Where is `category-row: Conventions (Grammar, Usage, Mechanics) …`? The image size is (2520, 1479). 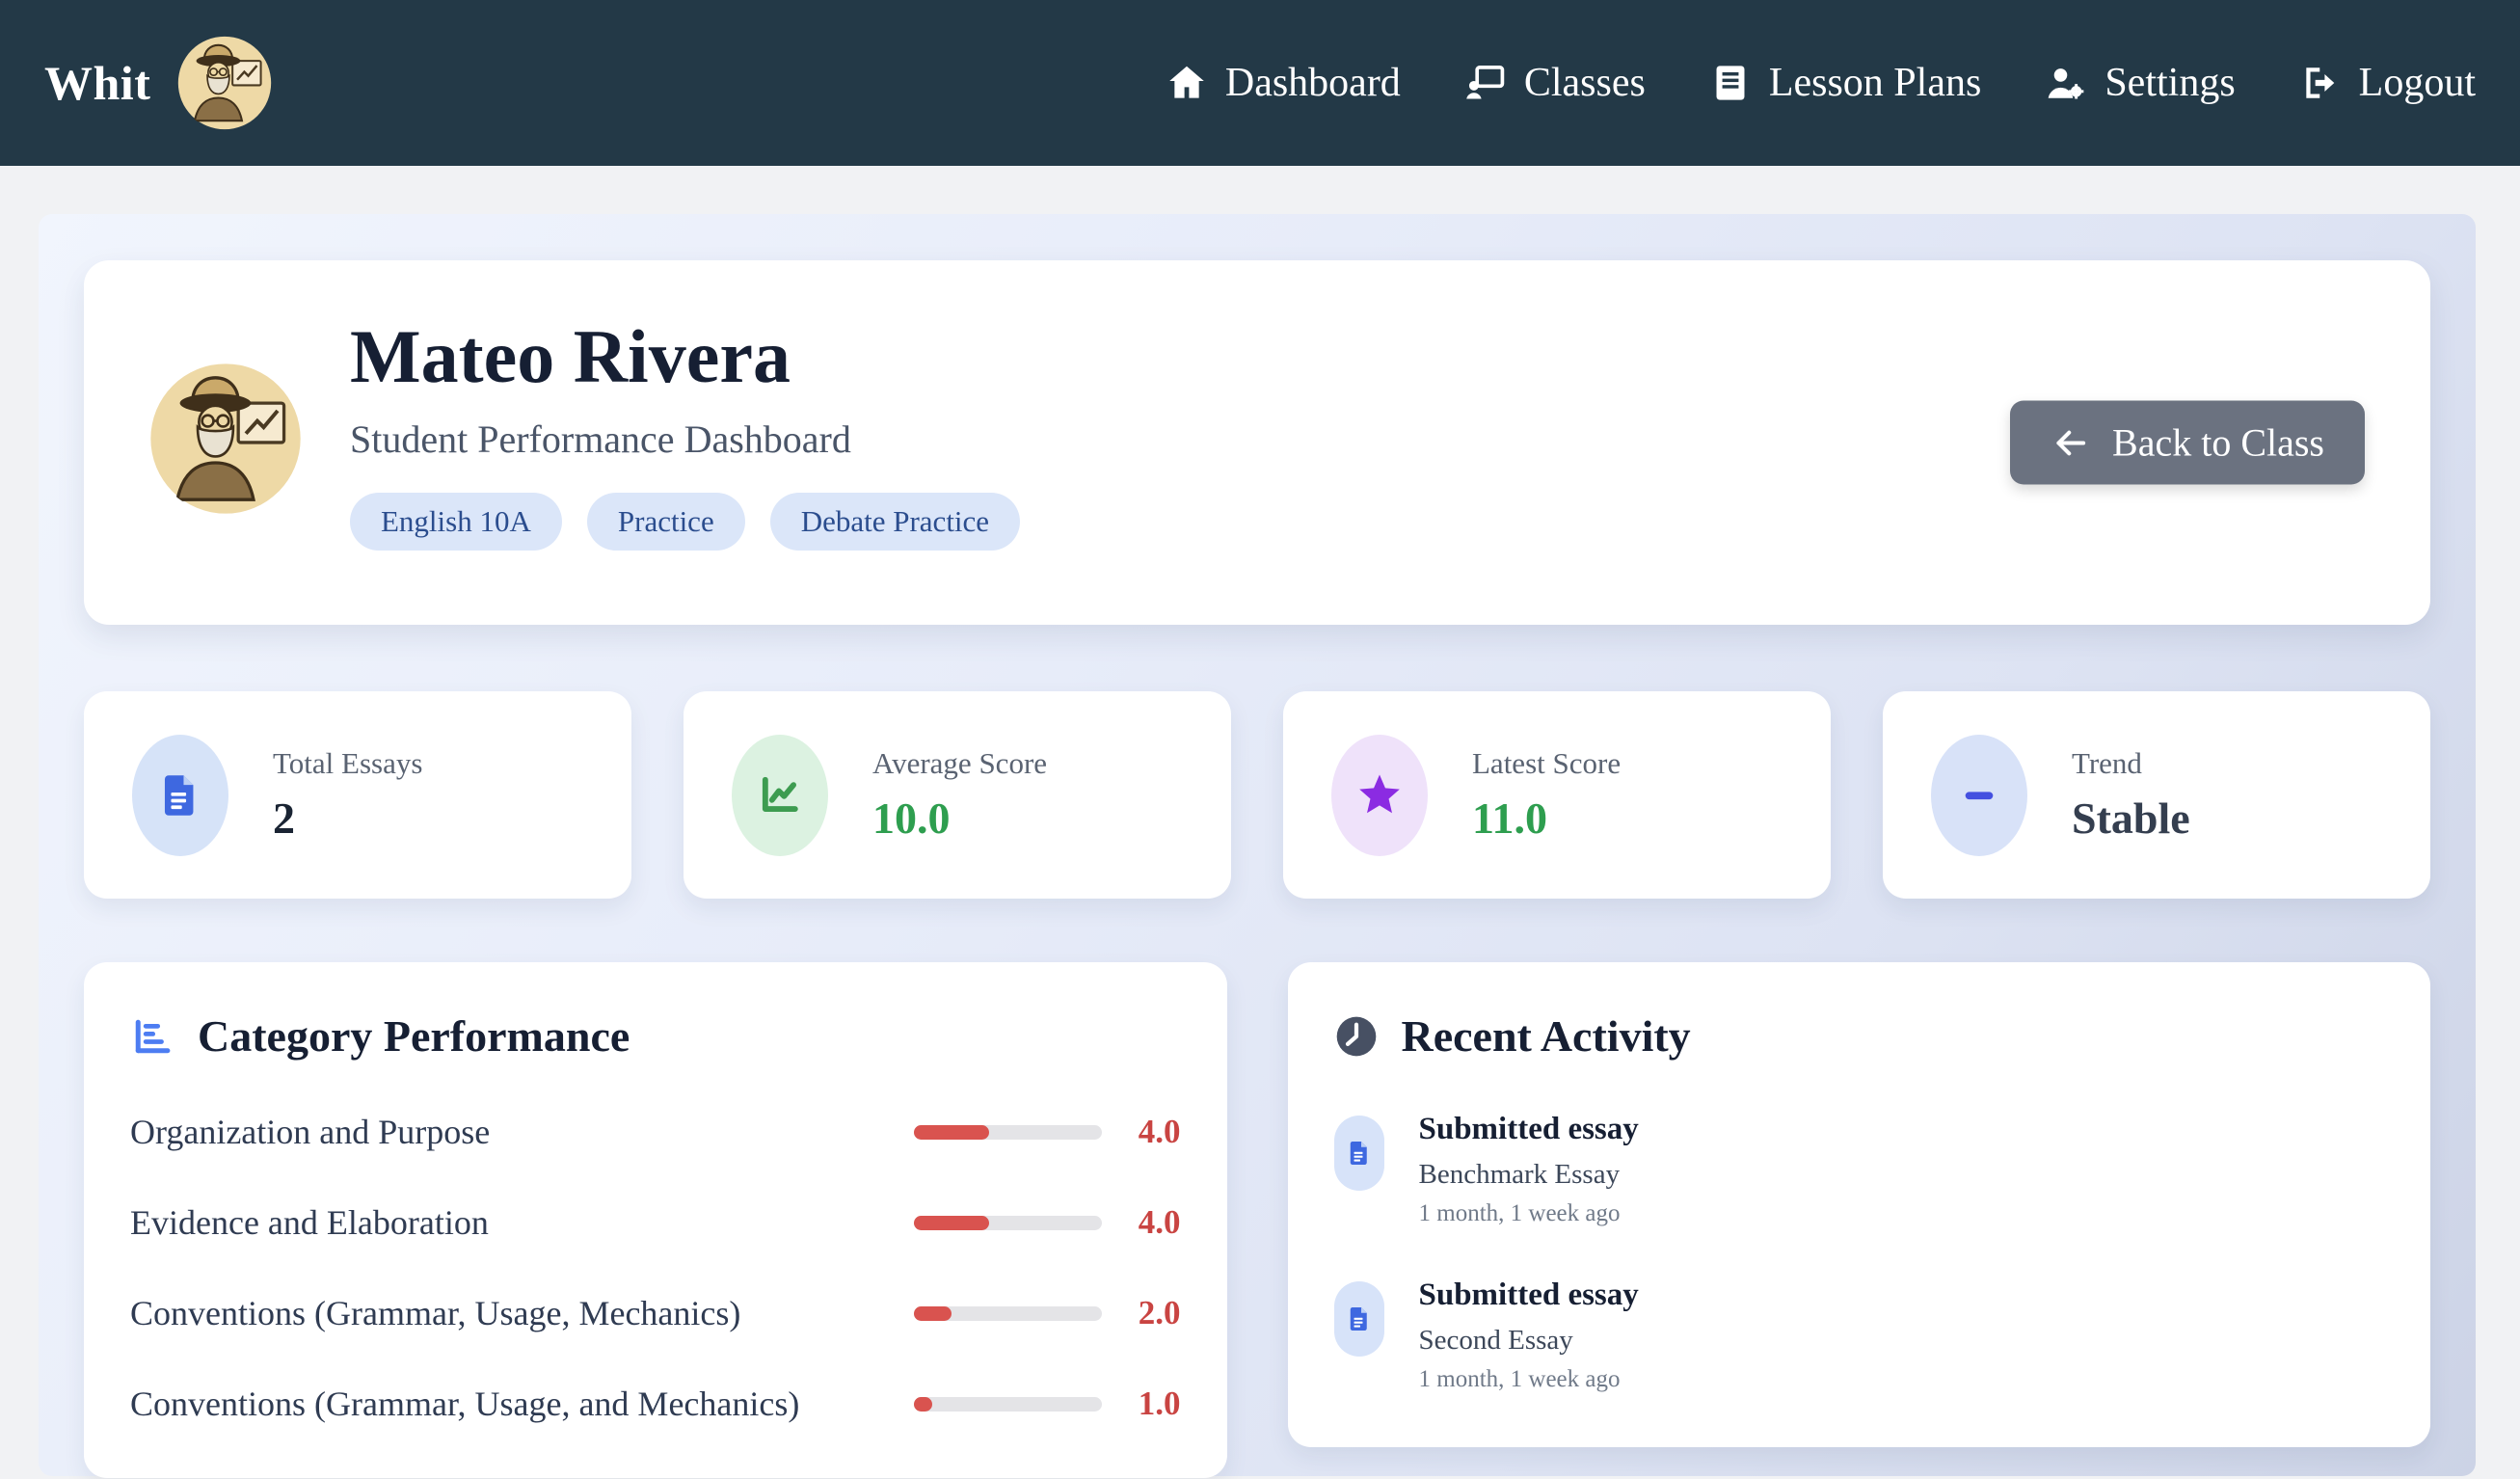 category-row: Conventions (Grammar, Usage, Mechanics) … is located at coordinates (655, 1313).